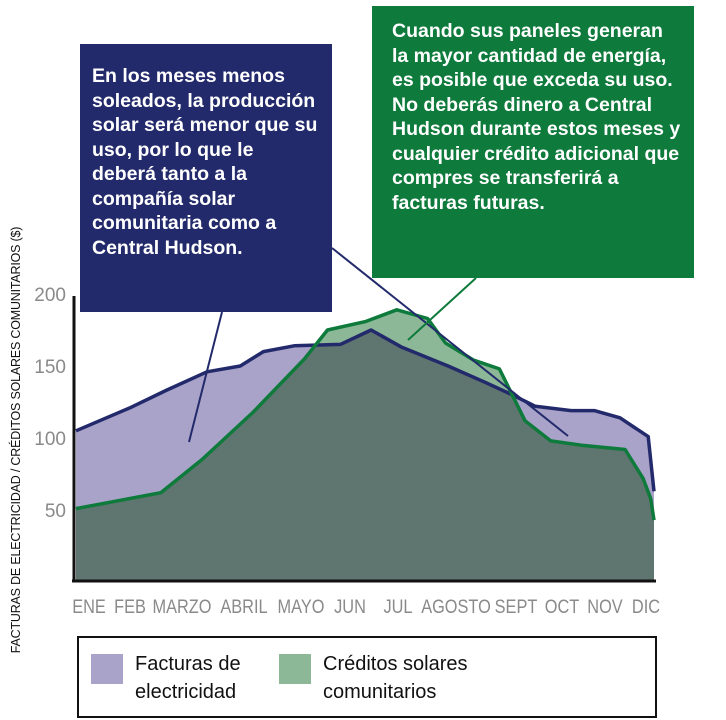 Image resolution: width=726 pixels, height=720 pixels. What do you see at coordinates (50, 367) in the screenshot?
I see `y-tick-label: 150` at bounding box center [50, 367].